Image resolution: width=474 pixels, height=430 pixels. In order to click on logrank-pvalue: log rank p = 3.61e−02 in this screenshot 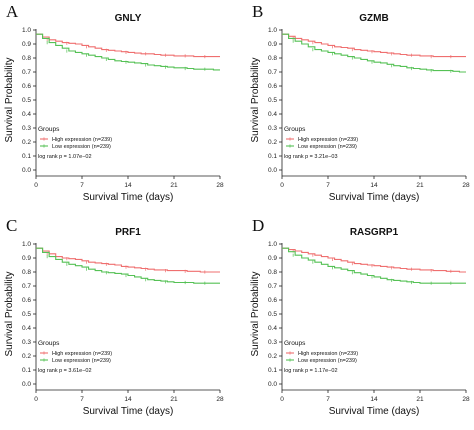, I will do `click(65, 371)`.